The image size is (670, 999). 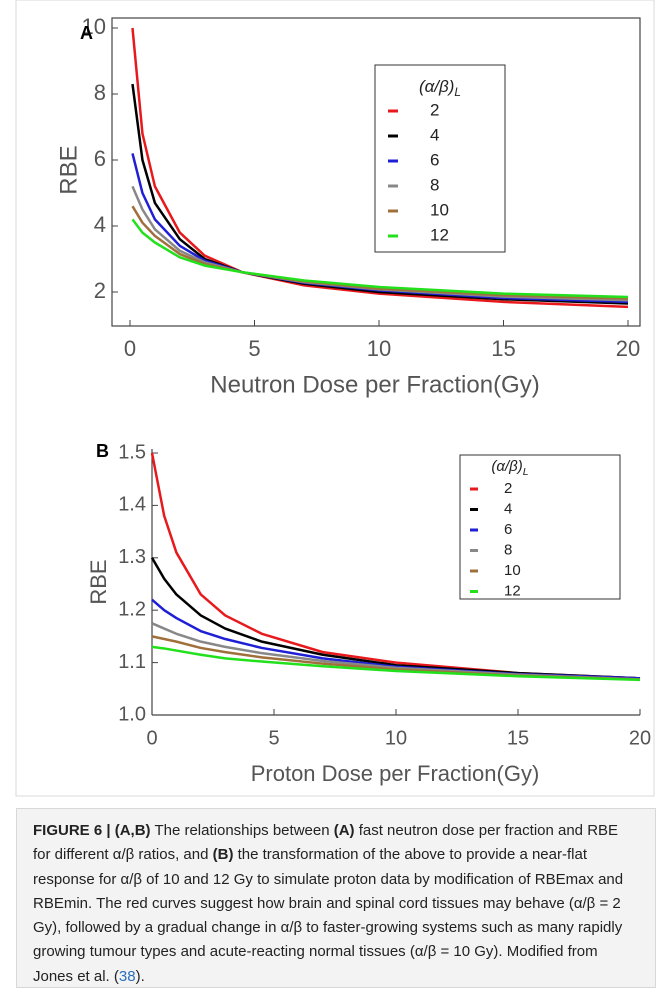 What do you see at coordinates (395, 773) in the screenshot?
I see `x-axis-label: Proton Dose per Fraction(Gy)` at bounding box center [395, 773].